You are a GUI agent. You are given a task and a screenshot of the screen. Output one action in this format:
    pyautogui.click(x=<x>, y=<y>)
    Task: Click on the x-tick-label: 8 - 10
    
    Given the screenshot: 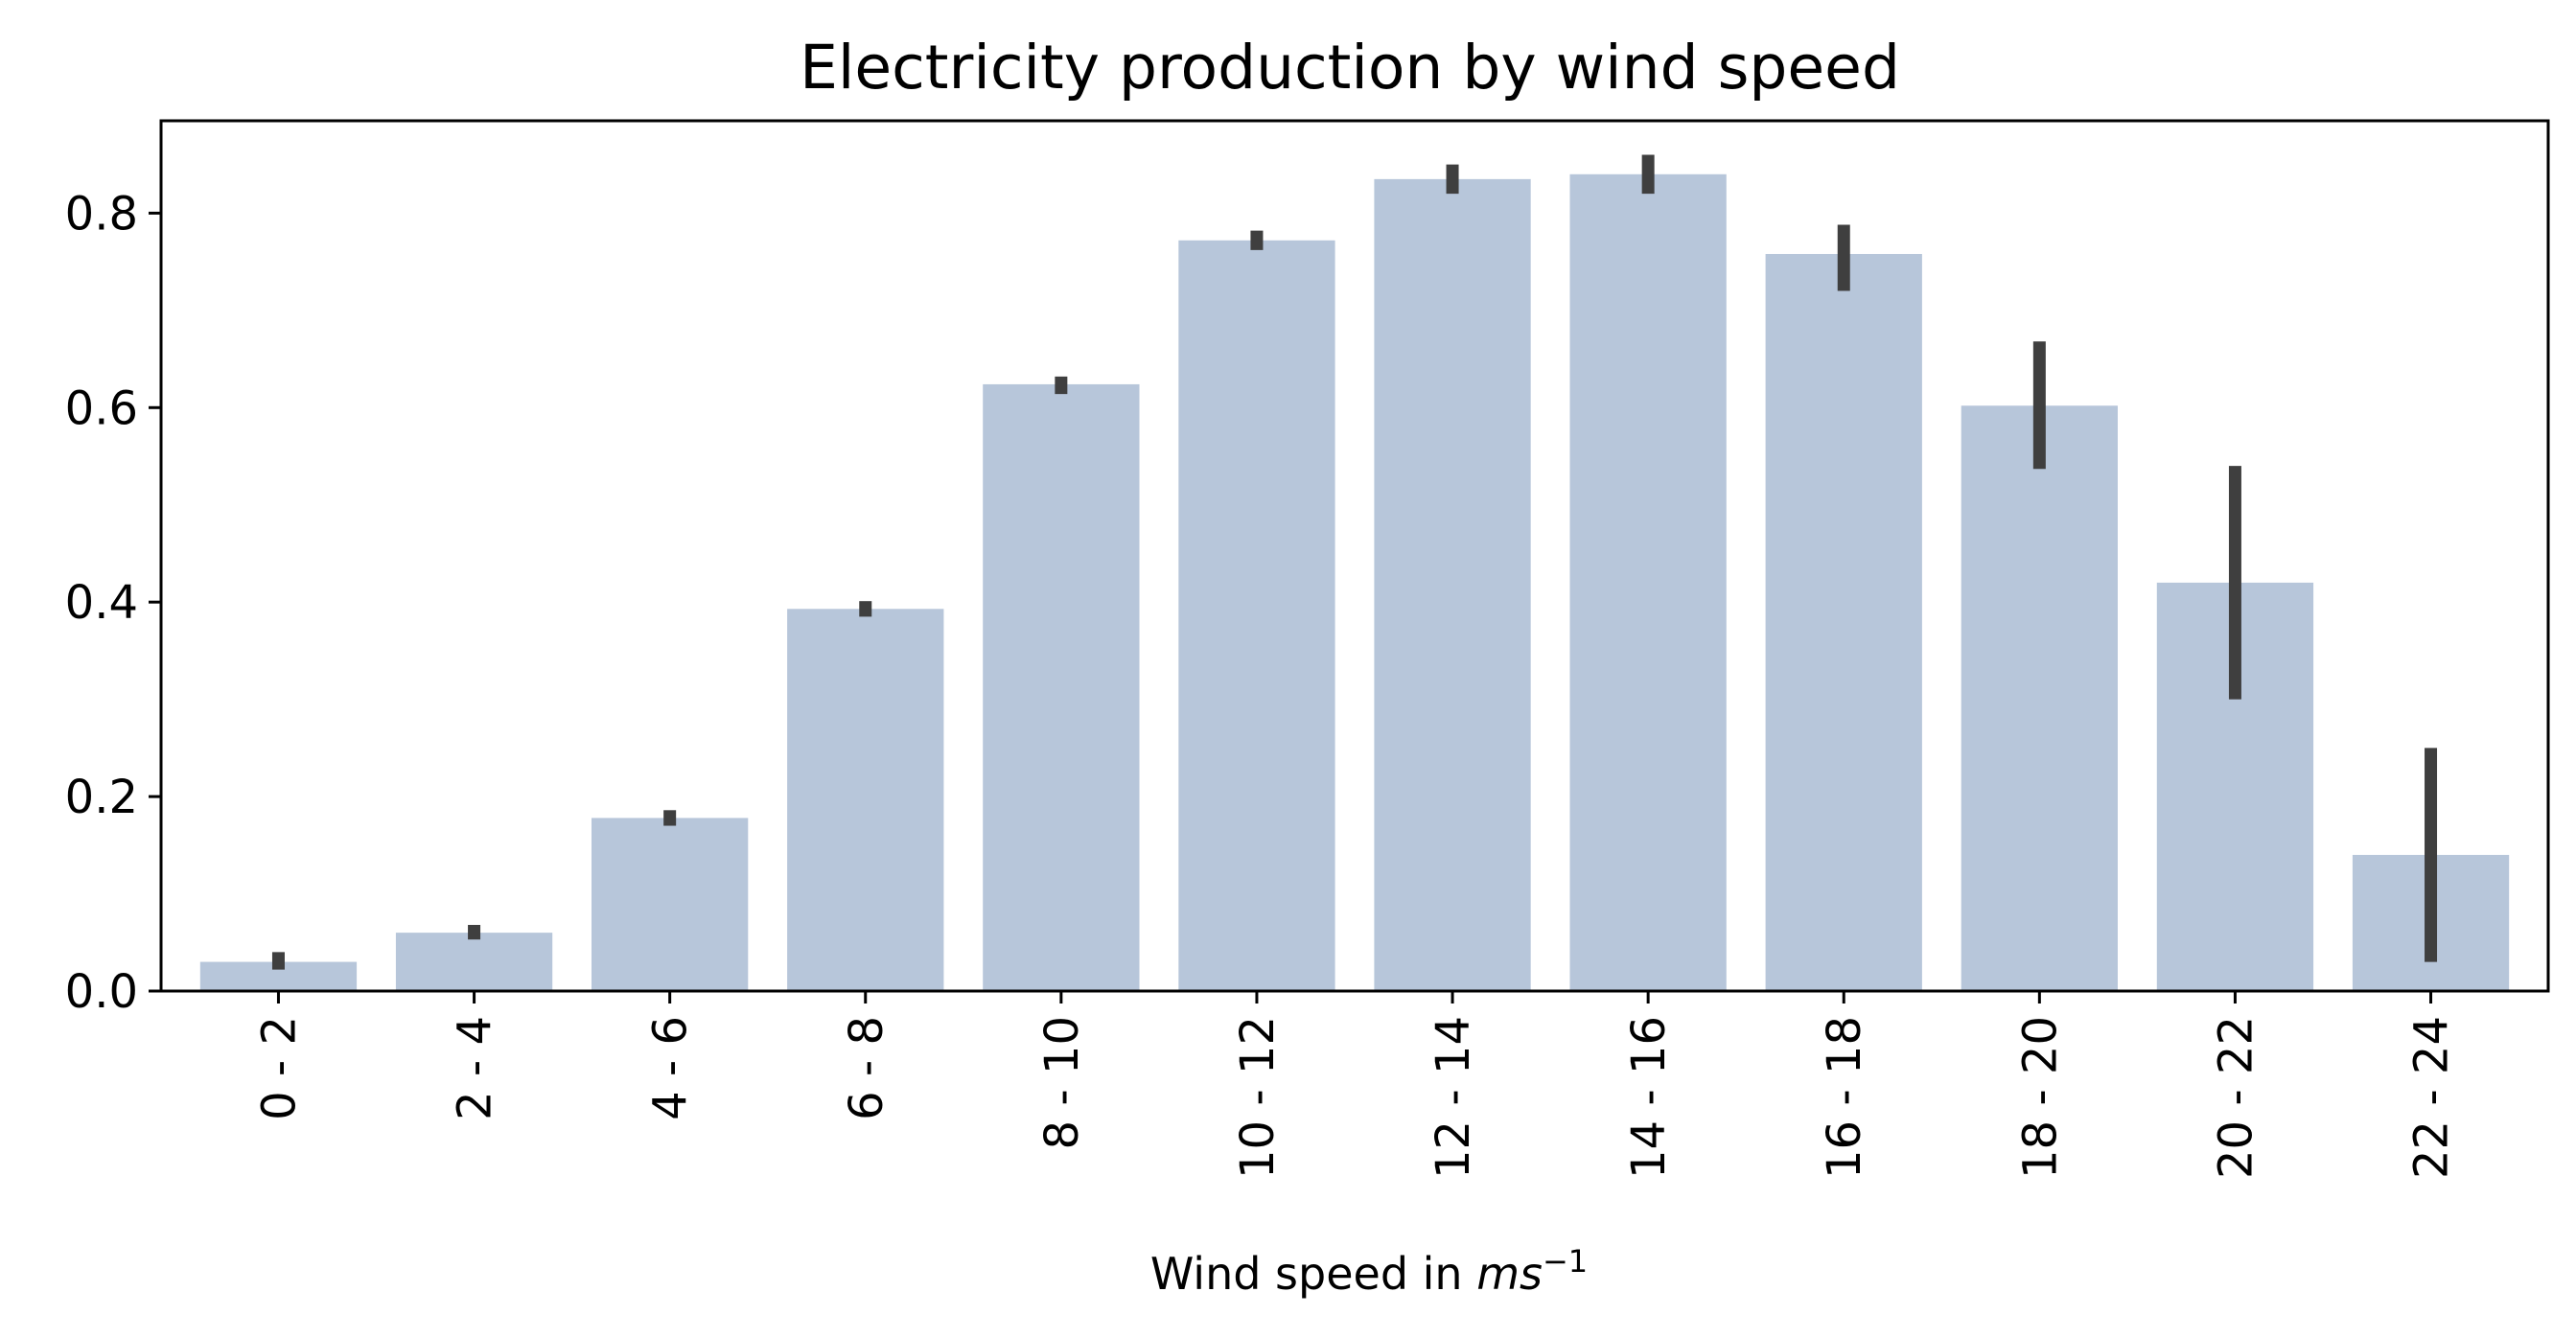 What is the action you would take?
    pyautogui.click(x=1062, y=1082)
    